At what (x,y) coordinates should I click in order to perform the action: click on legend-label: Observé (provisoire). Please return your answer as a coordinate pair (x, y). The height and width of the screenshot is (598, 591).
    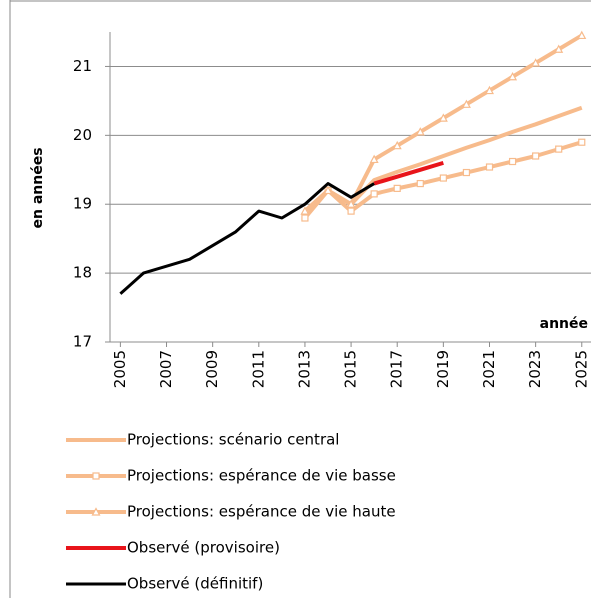
    Looking at the image, I should click on (203, 548).